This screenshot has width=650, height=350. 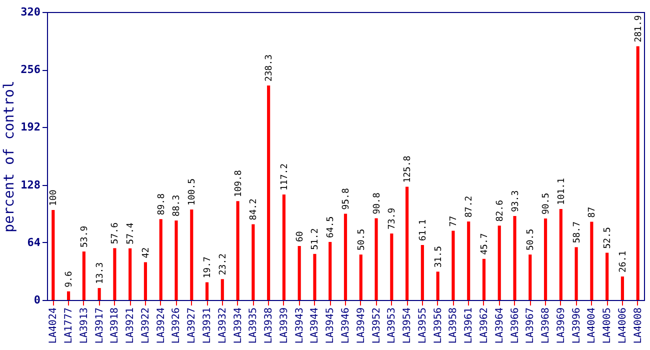 I want to click on data-label: 9.6, so click(x=69, y=279).